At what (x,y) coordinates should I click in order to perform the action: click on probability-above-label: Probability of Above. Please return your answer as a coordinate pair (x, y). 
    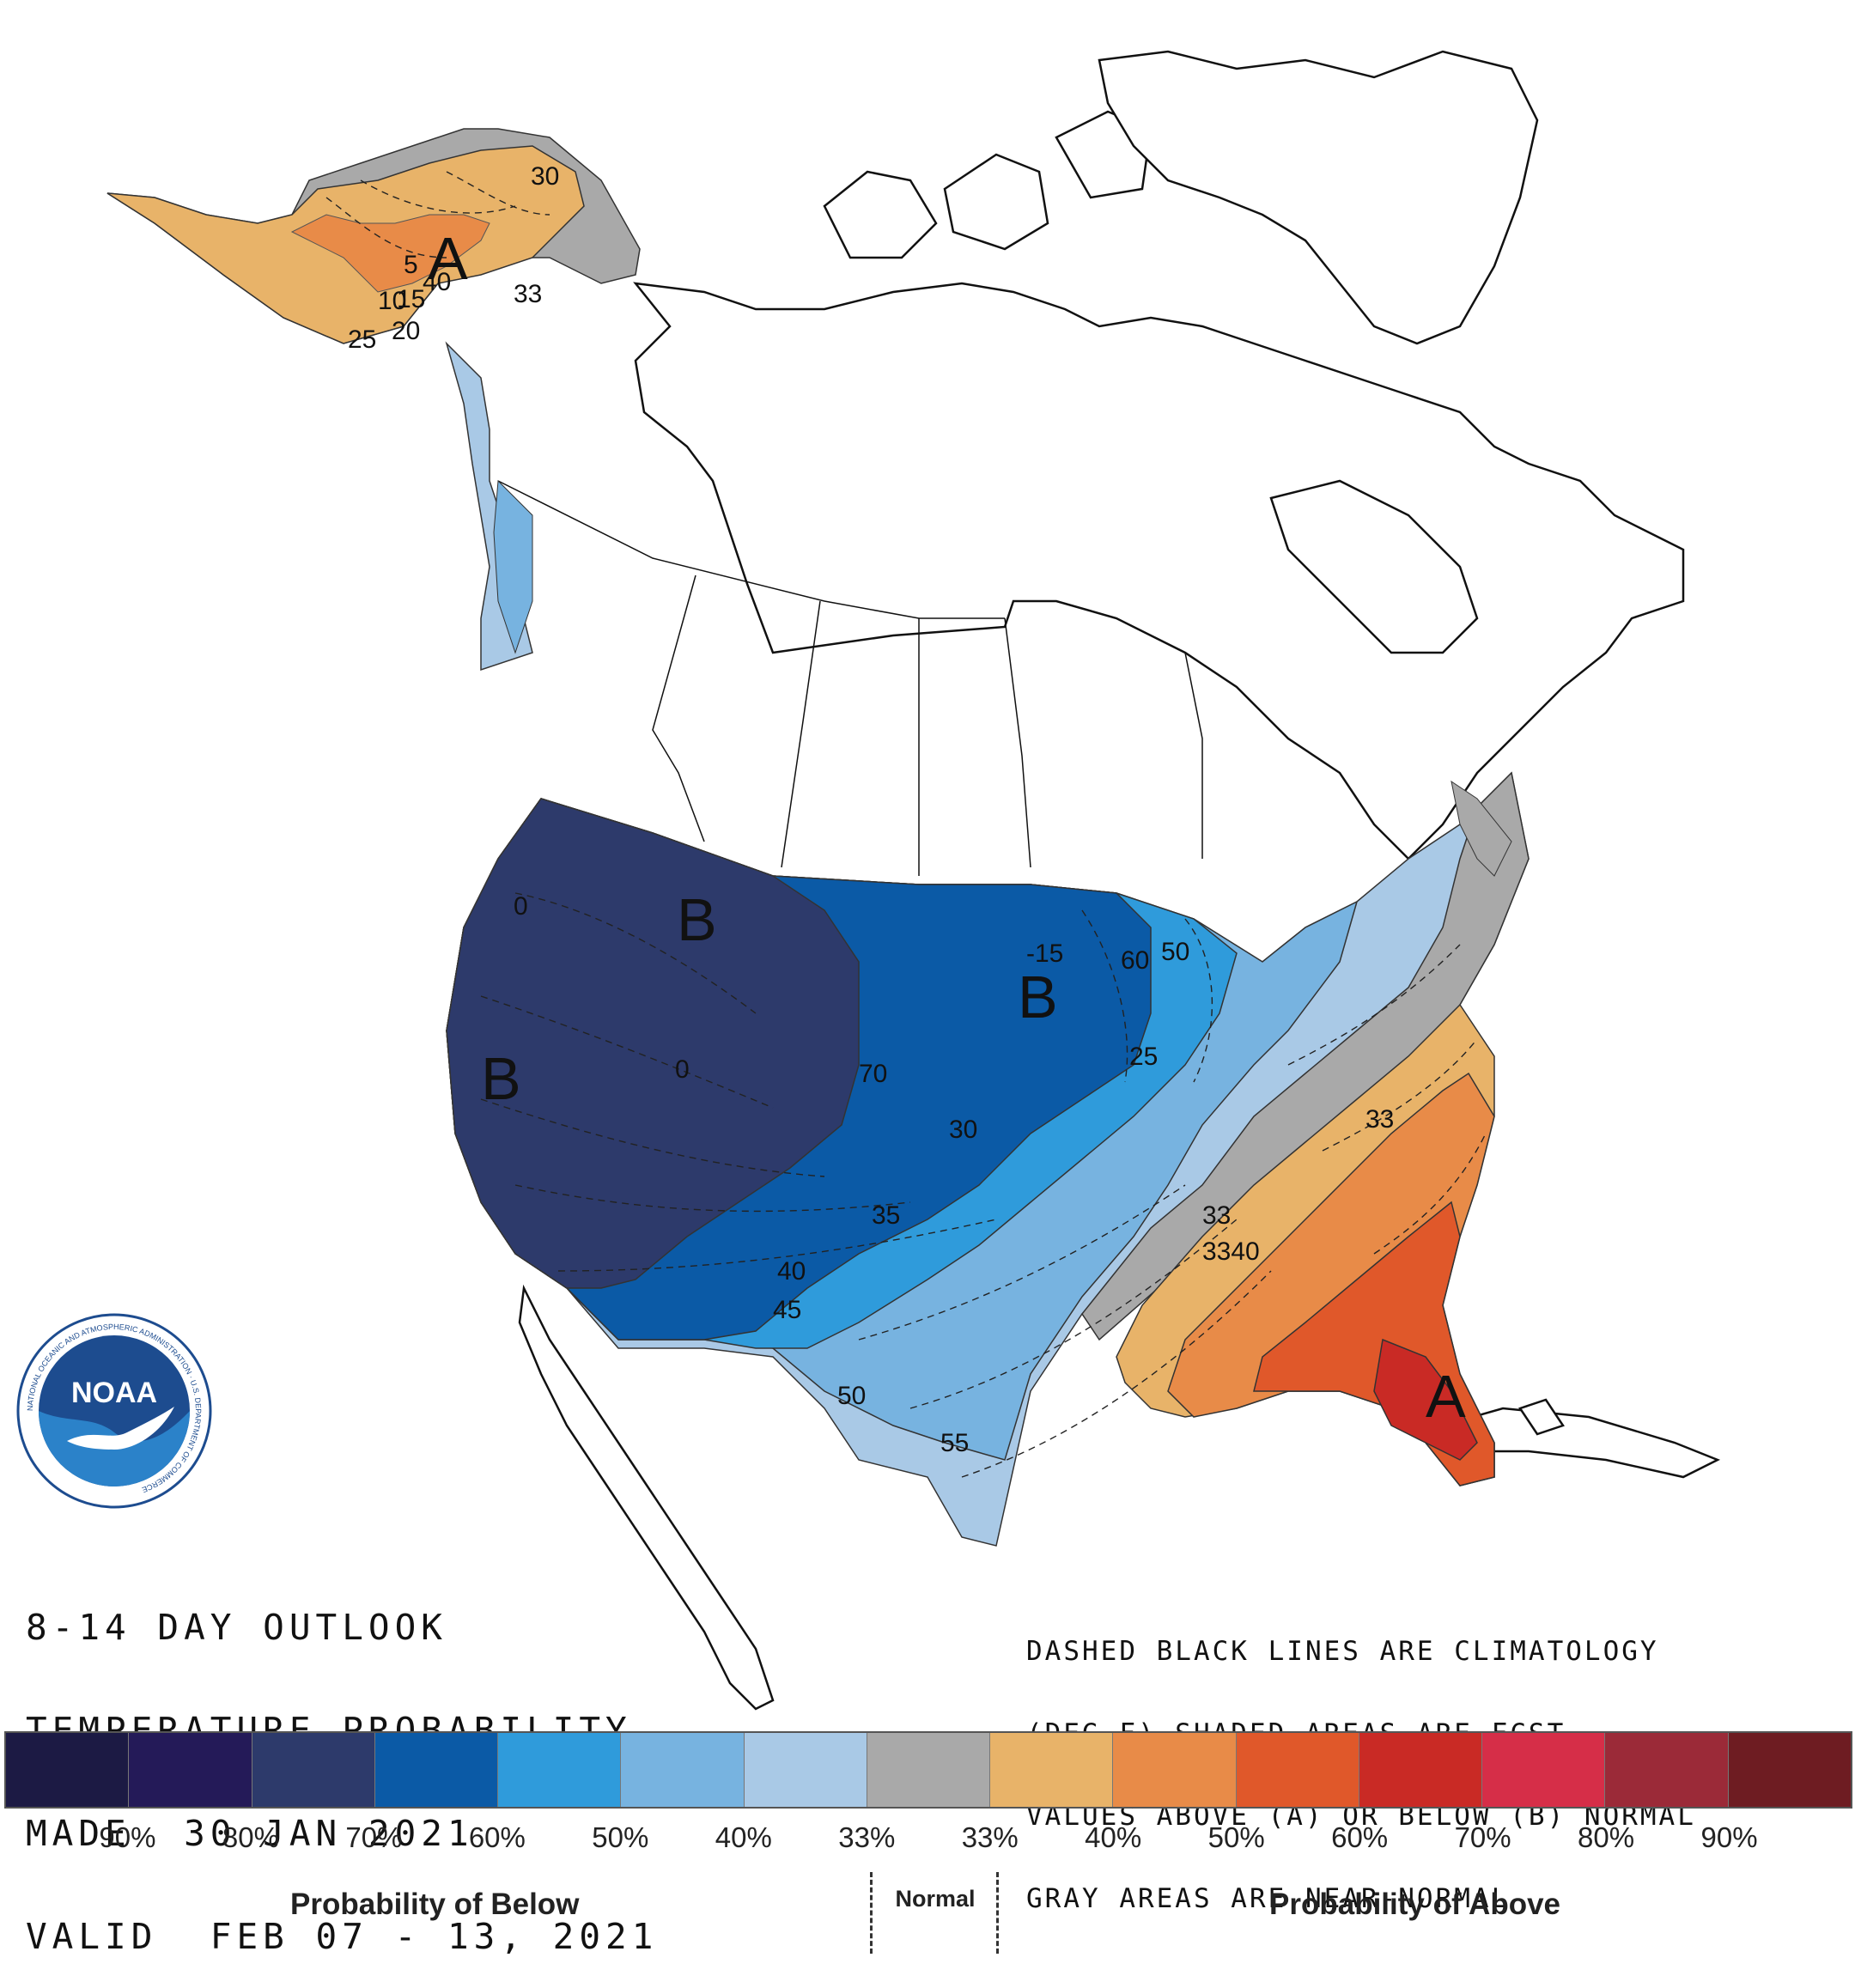
    Looking at the image, I should click on (1415, 1904).